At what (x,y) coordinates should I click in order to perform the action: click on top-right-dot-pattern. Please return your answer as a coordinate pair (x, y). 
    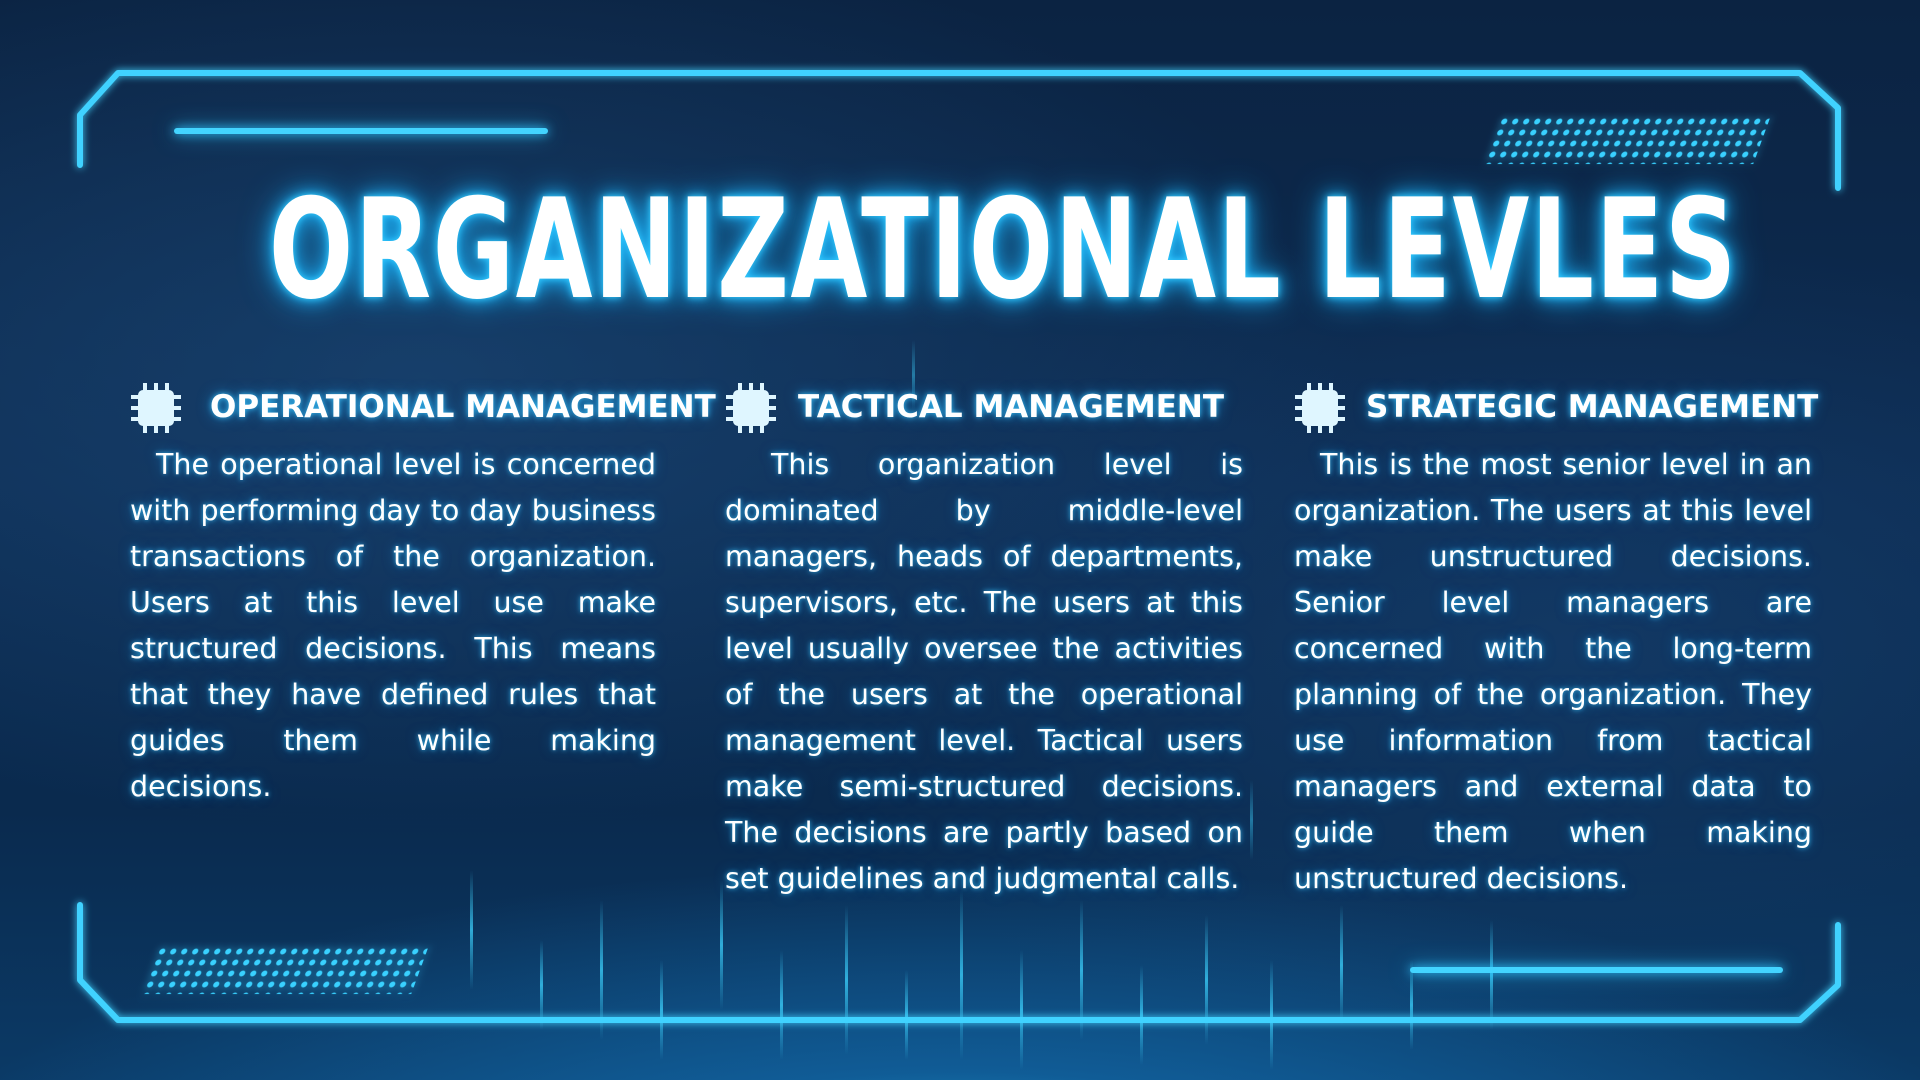
    Looking at the image, I should click on (1627, 140).